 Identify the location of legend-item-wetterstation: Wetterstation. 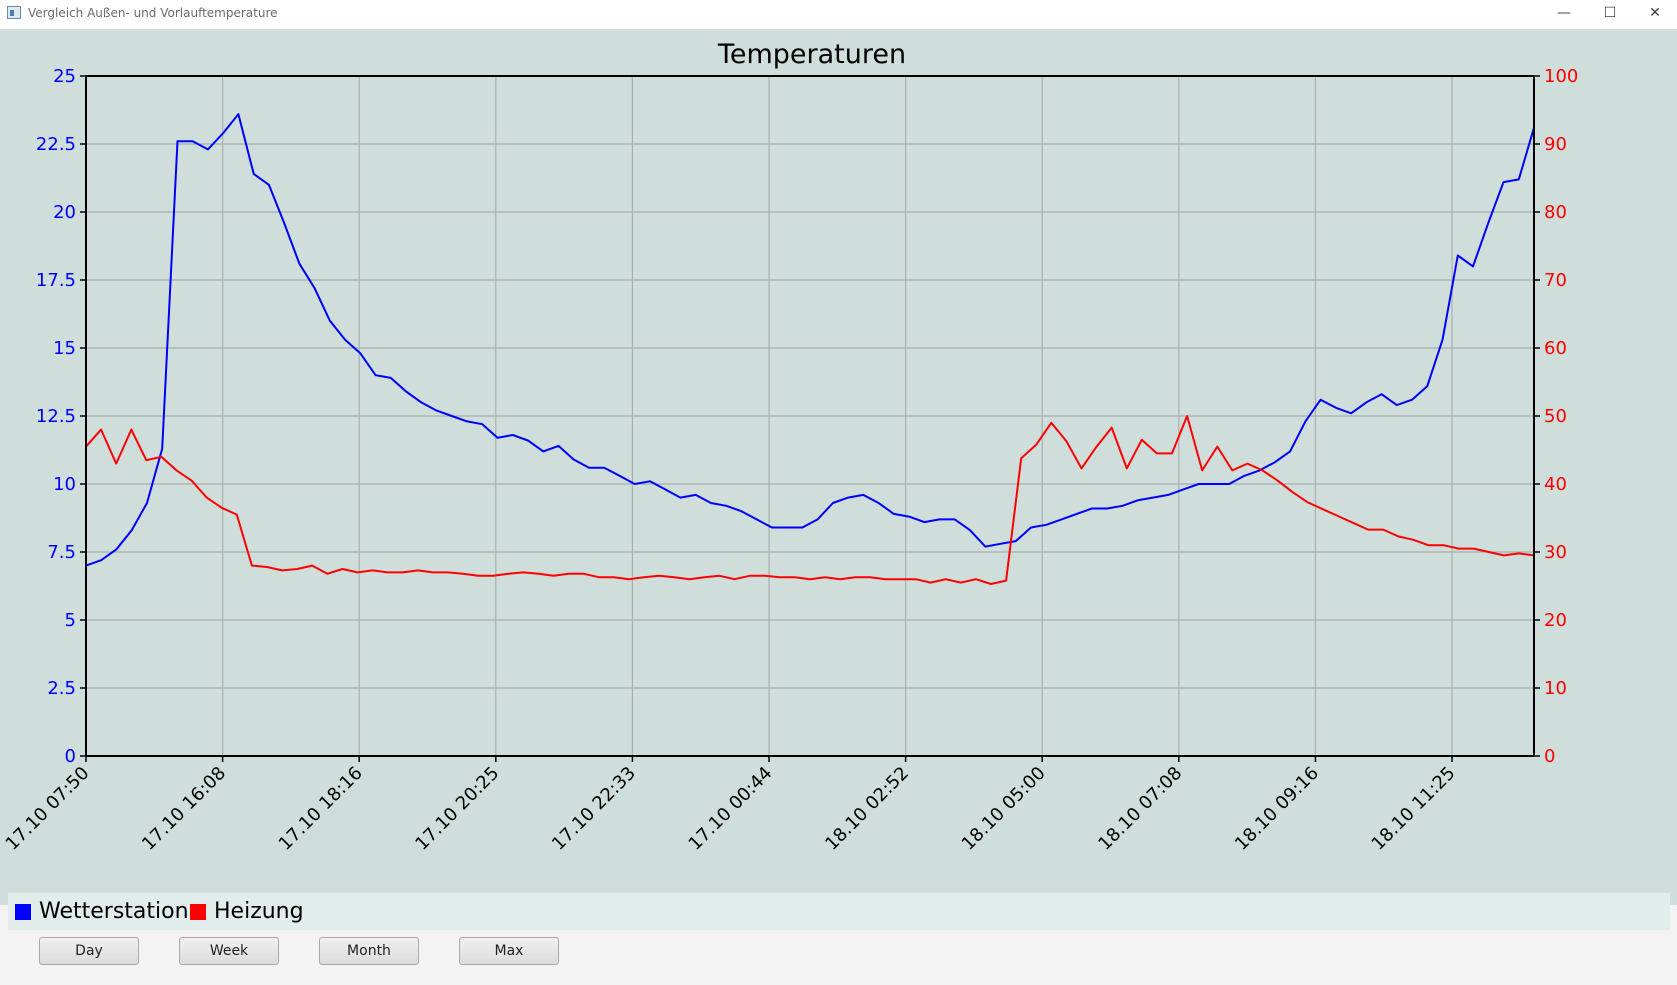
(102, 911).